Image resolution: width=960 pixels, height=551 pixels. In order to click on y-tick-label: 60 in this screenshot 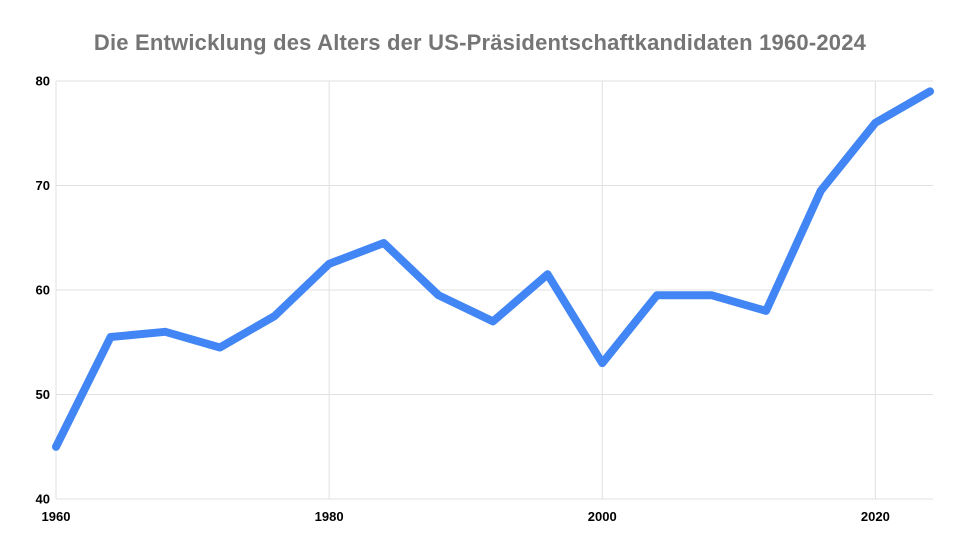, I will do `click(43, 290)`.